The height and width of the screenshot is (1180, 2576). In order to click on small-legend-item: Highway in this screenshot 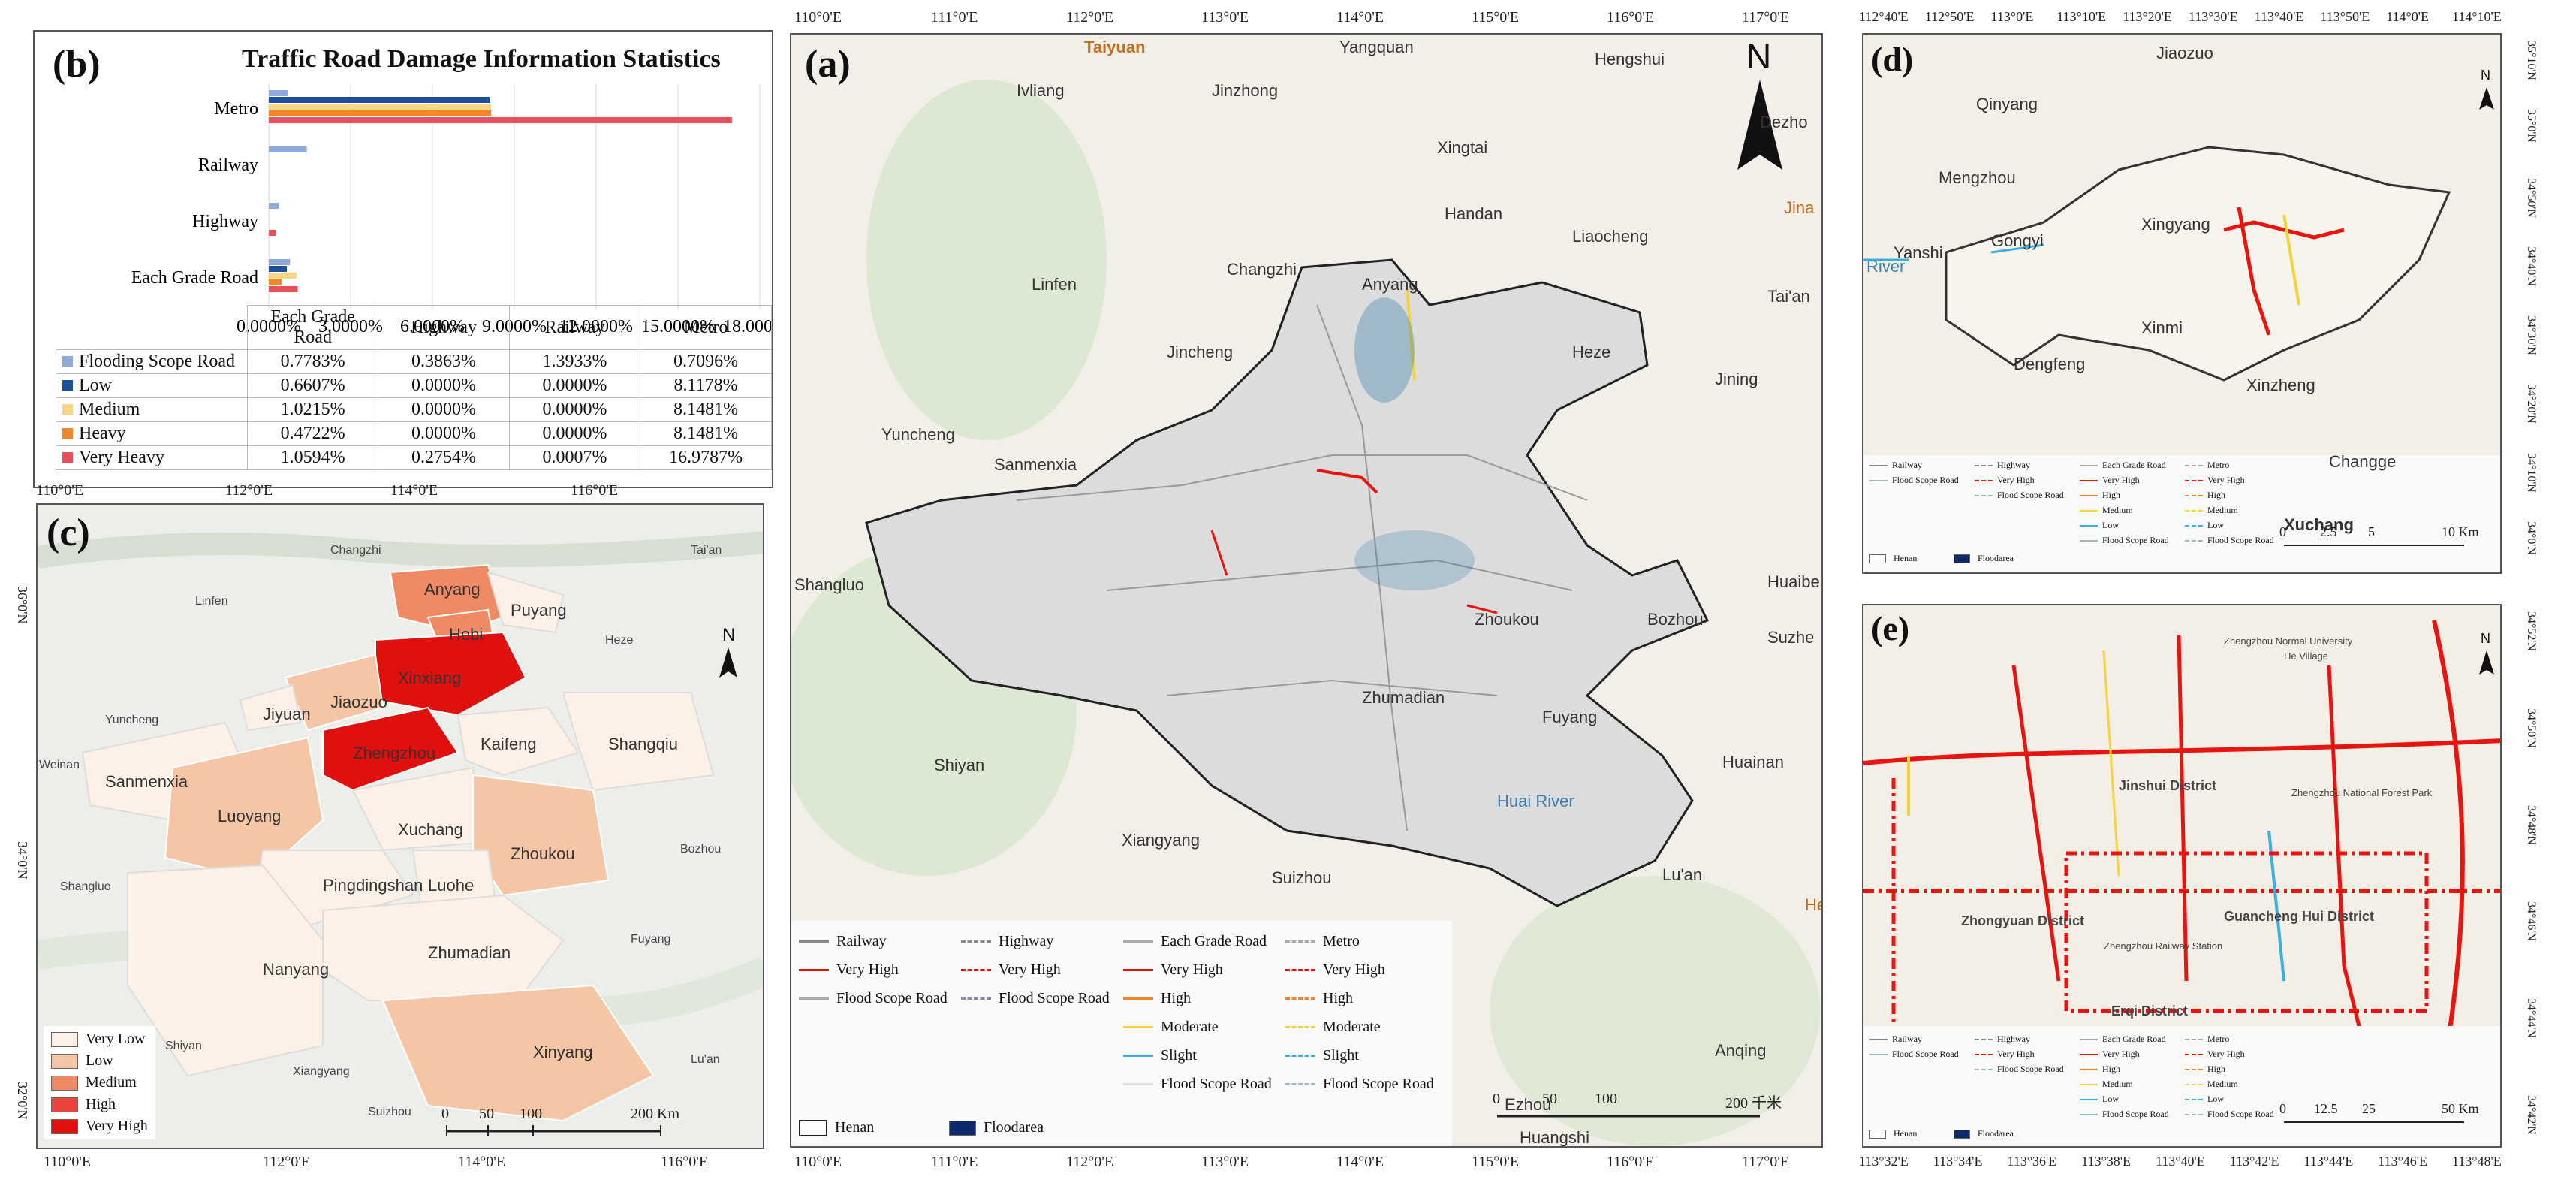, I will do `click(2002, 1039)`.